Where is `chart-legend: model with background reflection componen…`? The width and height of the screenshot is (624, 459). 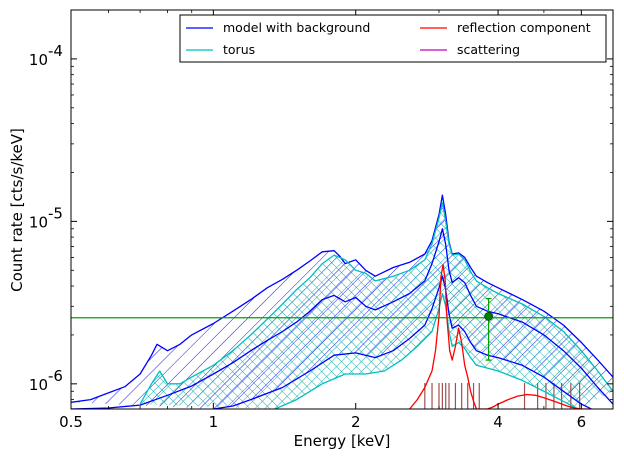 chart-legend: model with background reflection componen… is located at coordinates (393, 38).